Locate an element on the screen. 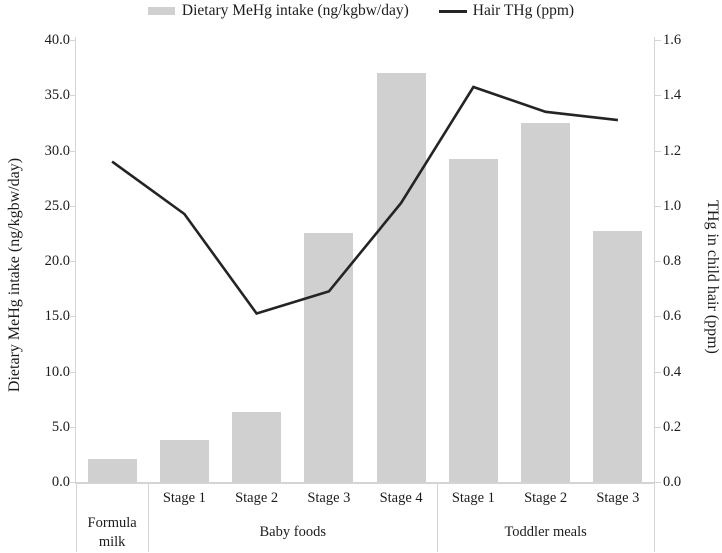 This screenshot has width=722, height=553. legend-label-mehg: Dietary MeHg intake (ng/kgbw/day) is located at coordinates (295, 10).